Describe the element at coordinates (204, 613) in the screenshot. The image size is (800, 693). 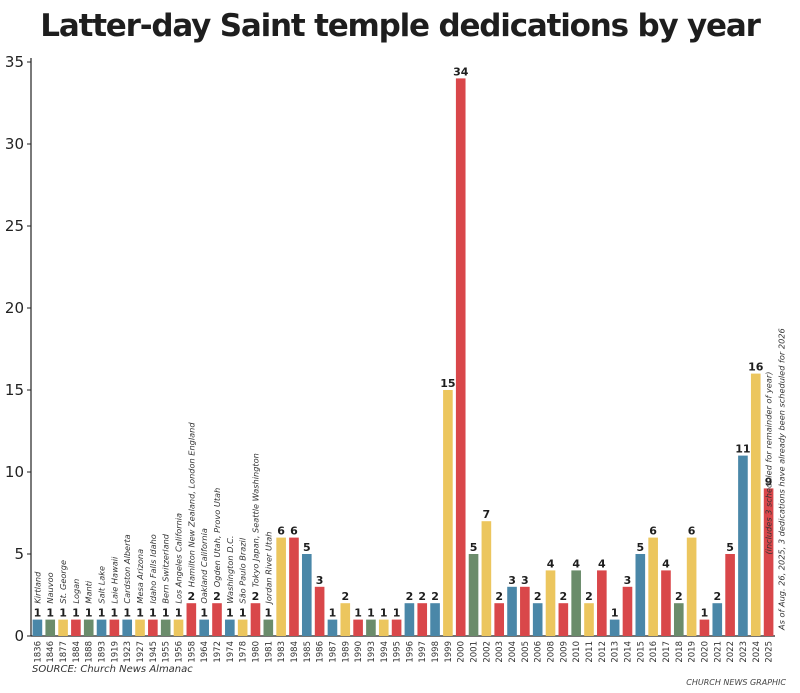
I see `value-label-1964: 1` at that location.